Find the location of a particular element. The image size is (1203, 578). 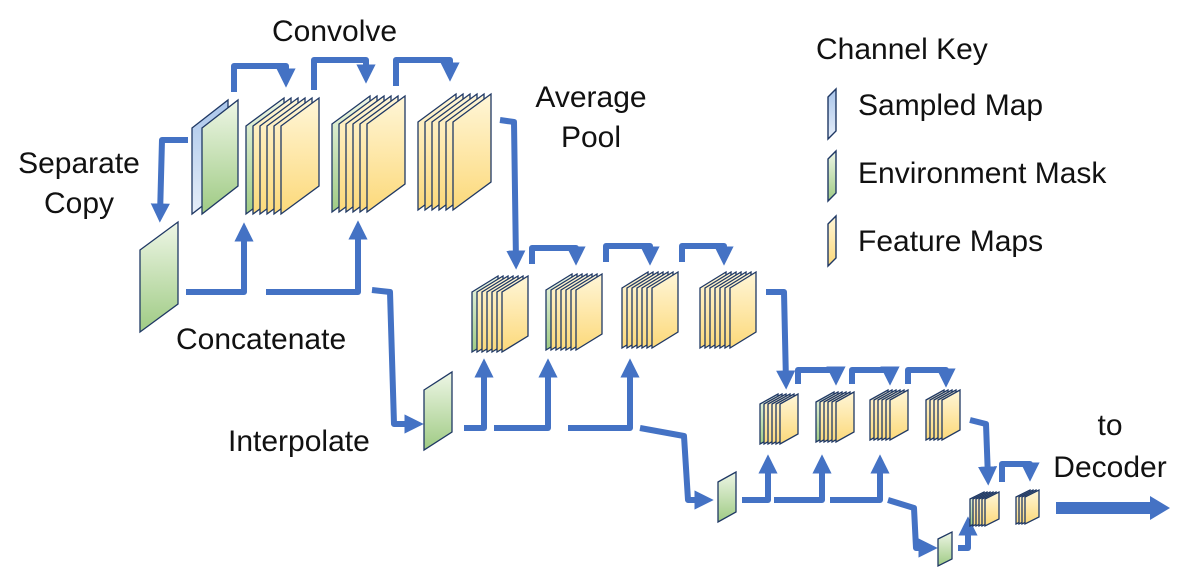

average-pool-label-line1: Average is located at coordinates (591, 97).